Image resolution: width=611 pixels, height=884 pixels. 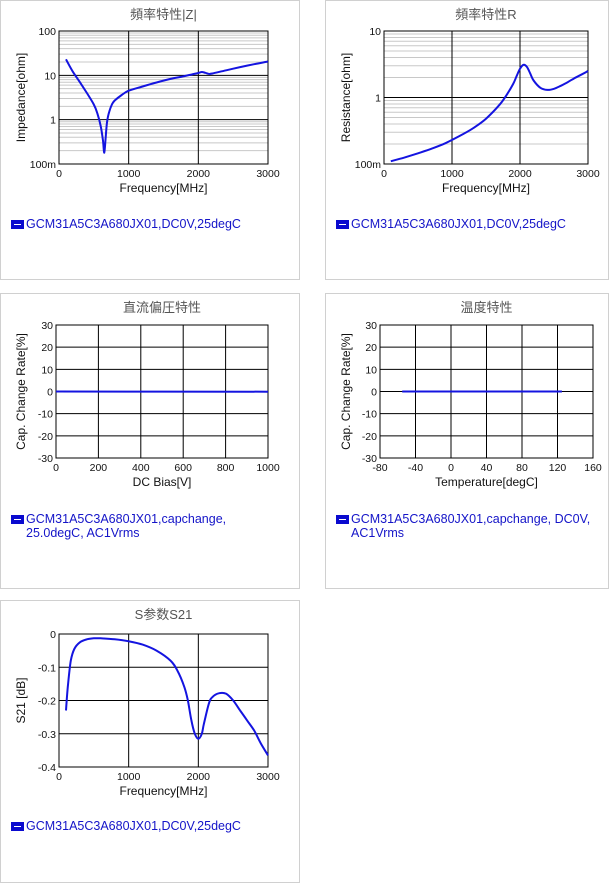 I want to click on x-tick-label: -40, so click(x=415, y=468).